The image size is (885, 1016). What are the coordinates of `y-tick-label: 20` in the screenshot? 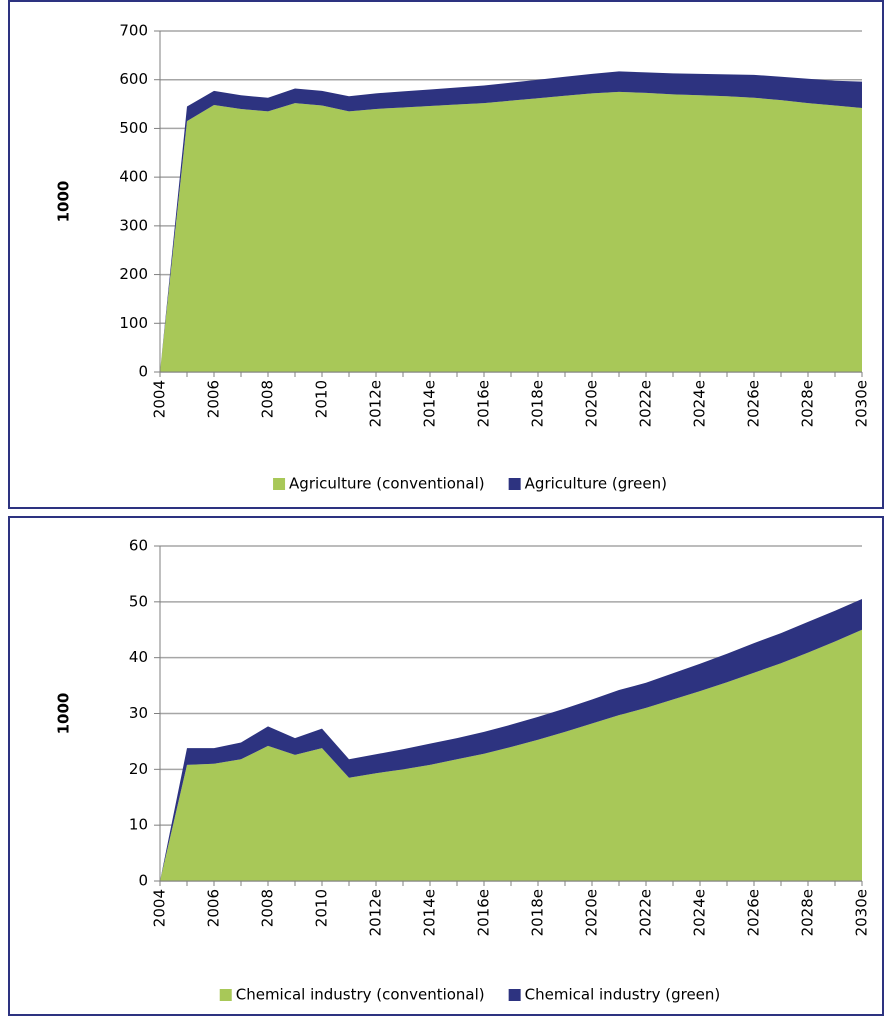 It's located at (138, 769).